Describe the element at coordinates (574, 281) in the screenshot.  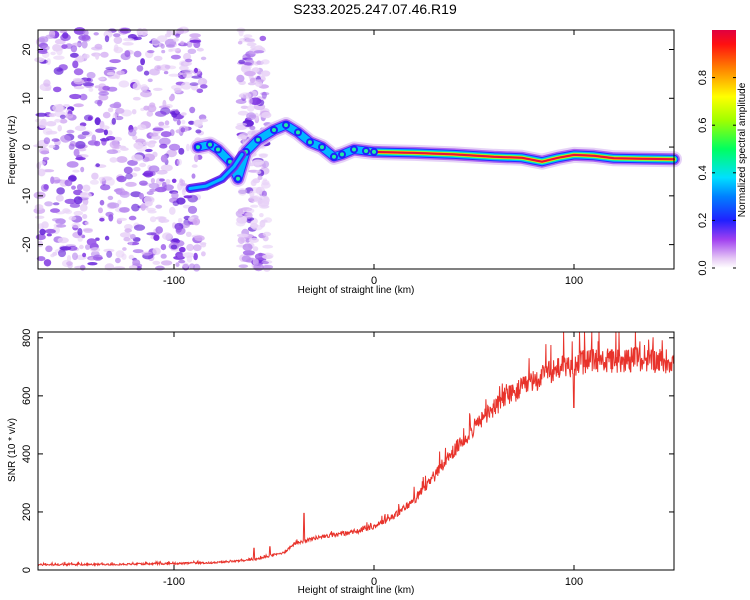
I see `x-tick-label: 100` at that location.